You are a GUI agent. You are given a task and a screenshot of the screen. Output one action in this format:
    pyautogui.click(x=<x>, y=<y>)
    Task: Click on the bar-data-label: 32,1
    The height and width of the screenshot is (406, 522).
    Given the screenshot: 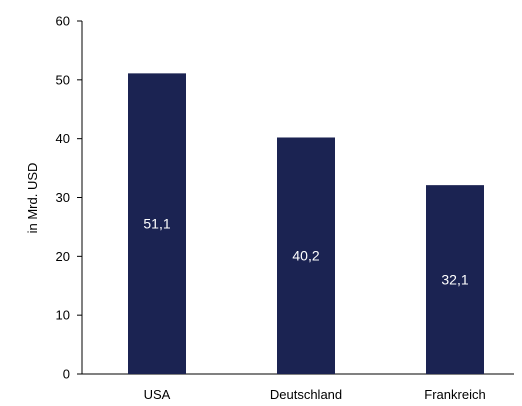 What is the action you would take?
    pyautogui.click(x=454, y=280)
    